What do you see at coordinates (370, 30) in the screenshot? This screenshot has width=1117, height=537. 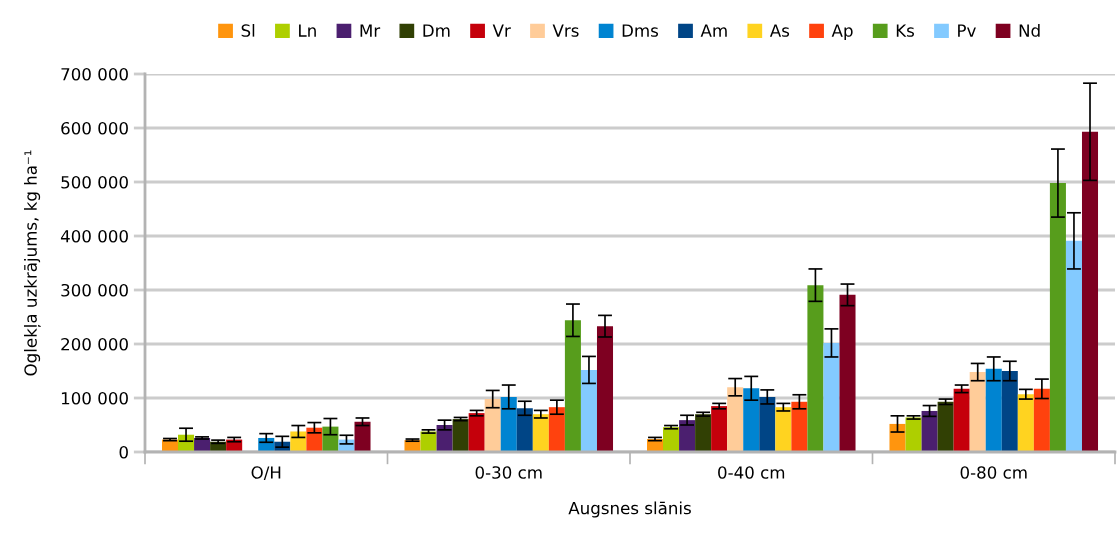 I see `legend-label: Mr` at bounding box center [370, 30].